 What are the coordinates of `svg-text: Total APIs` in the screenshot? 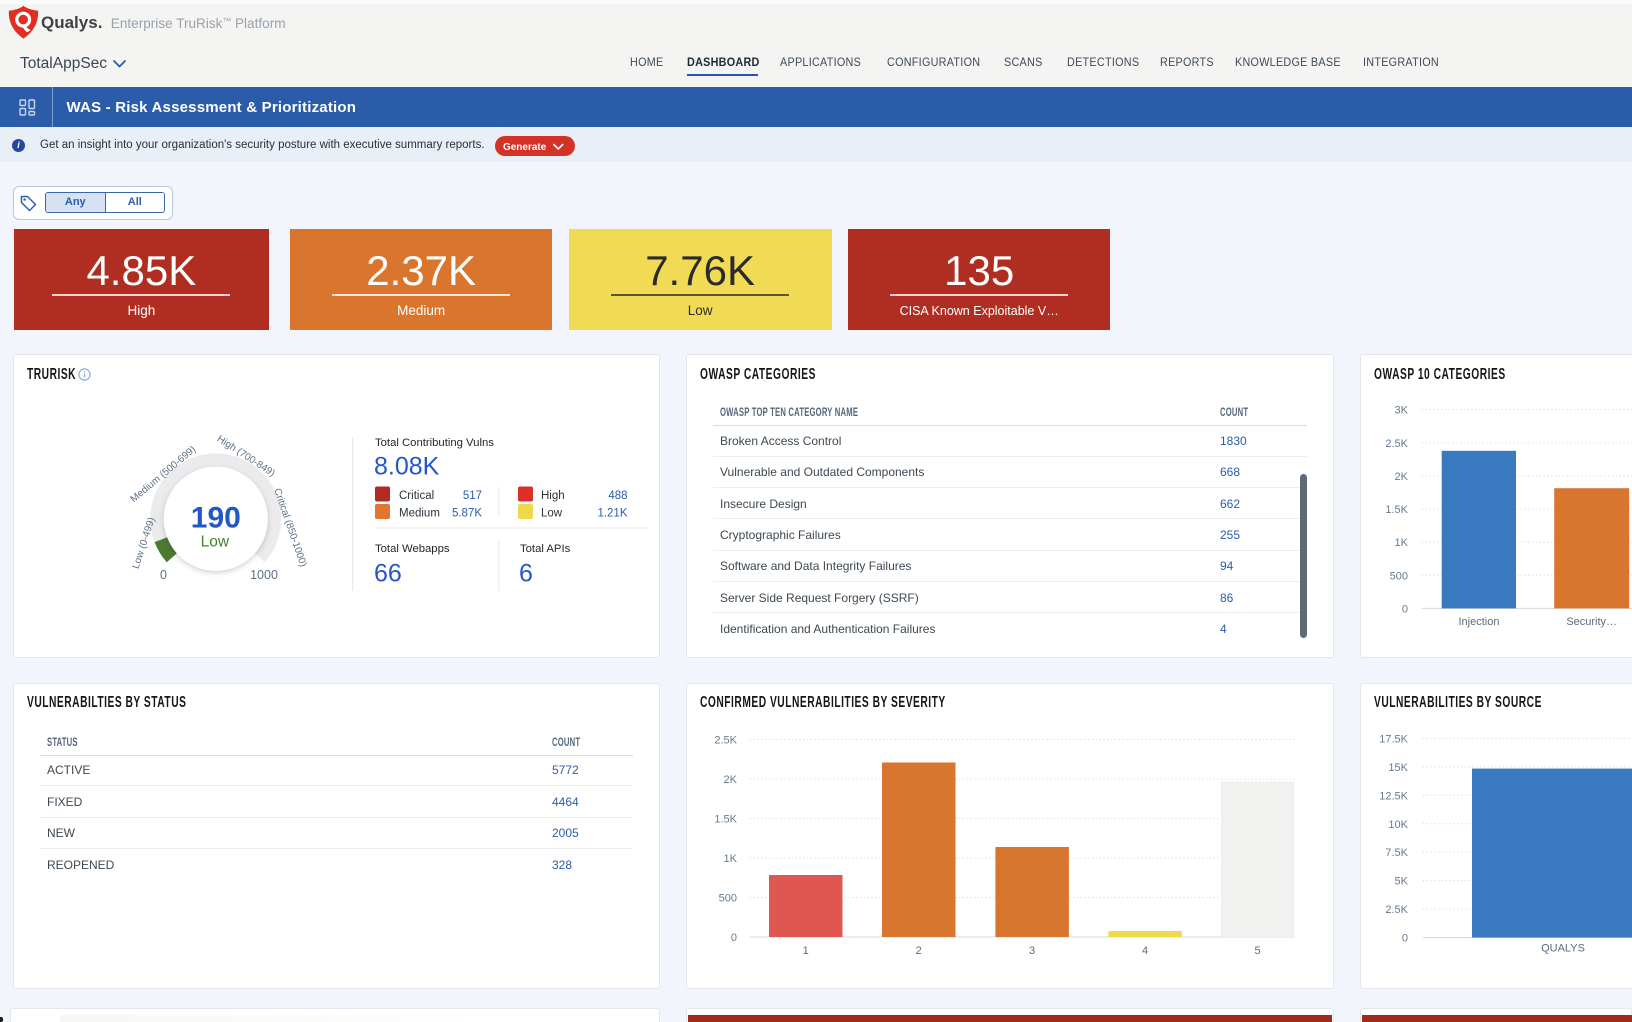 It's located at (545, 549).